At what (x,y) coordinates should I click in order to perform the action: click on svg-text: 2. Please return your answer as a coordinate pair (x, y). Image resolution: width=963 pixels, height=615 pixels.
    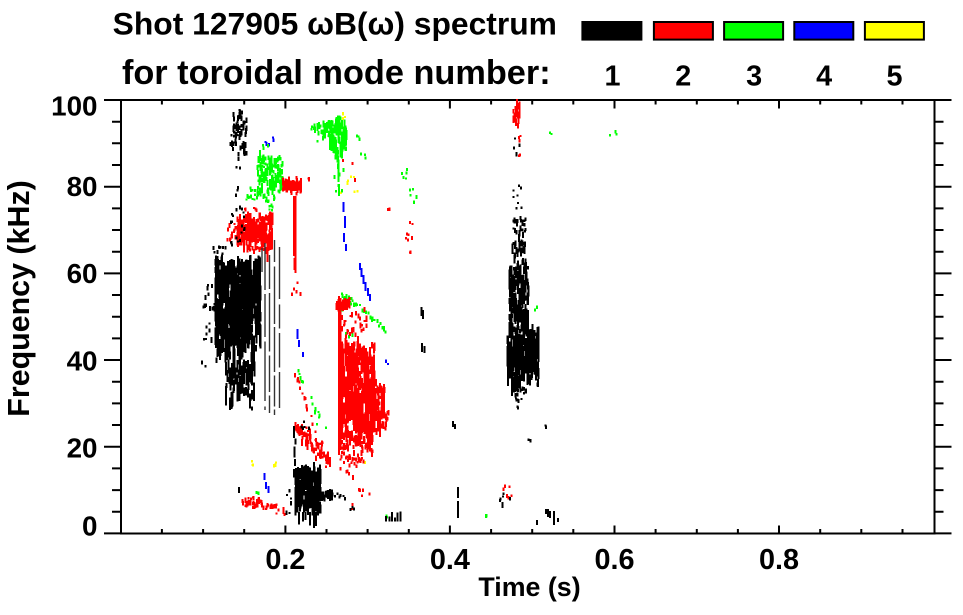
    Looking at the image, I should click on (683, 77).